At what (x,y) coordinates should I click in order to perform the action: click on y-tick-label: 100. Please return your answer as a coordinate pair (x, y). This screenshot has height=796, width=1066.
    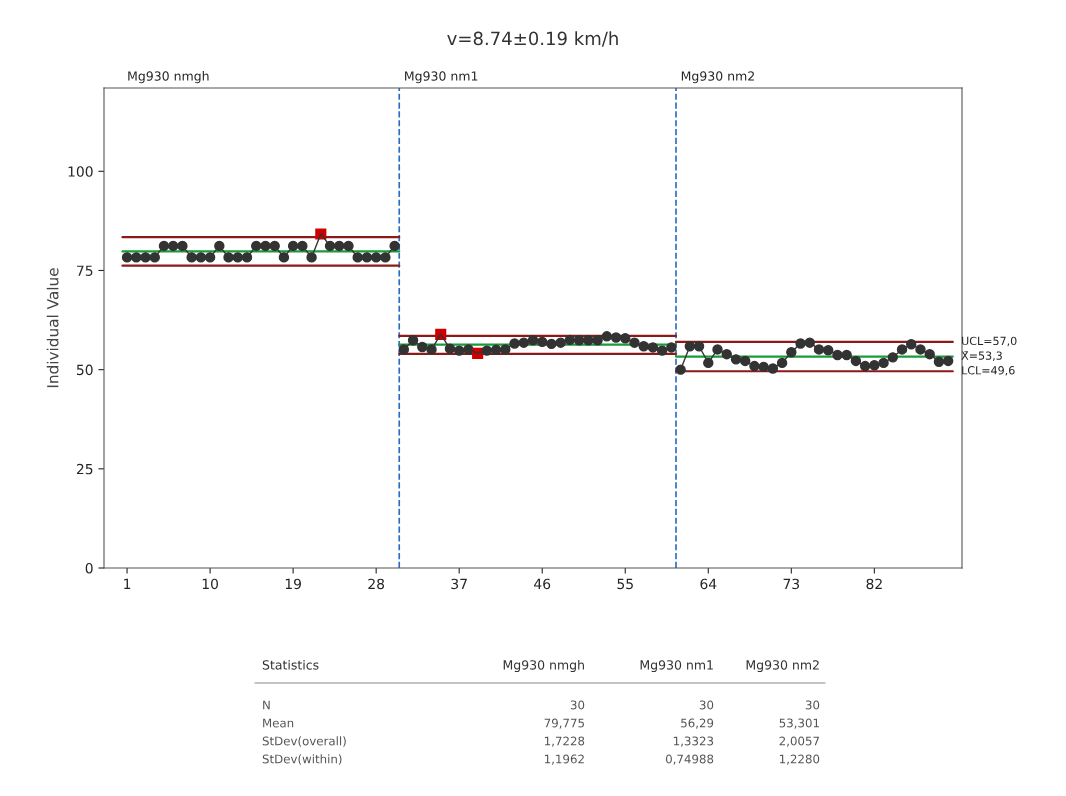
    Looking at the image, I should click on (80, 171).